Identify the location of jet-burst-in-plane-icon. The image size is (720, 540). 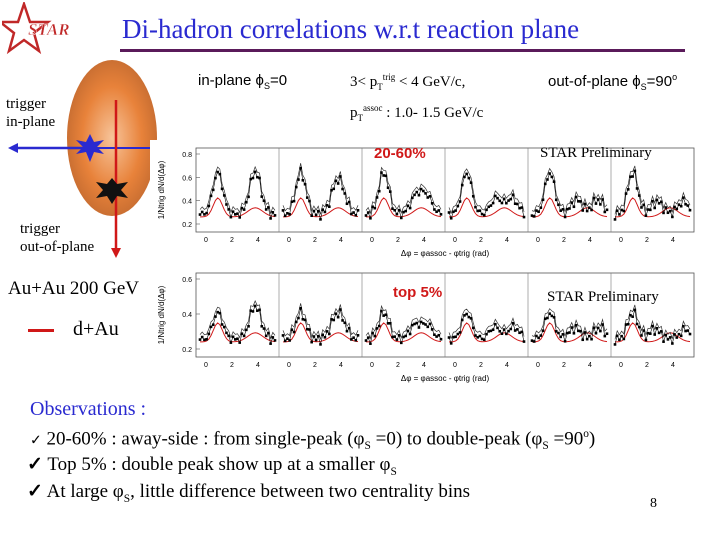
(90, 148).